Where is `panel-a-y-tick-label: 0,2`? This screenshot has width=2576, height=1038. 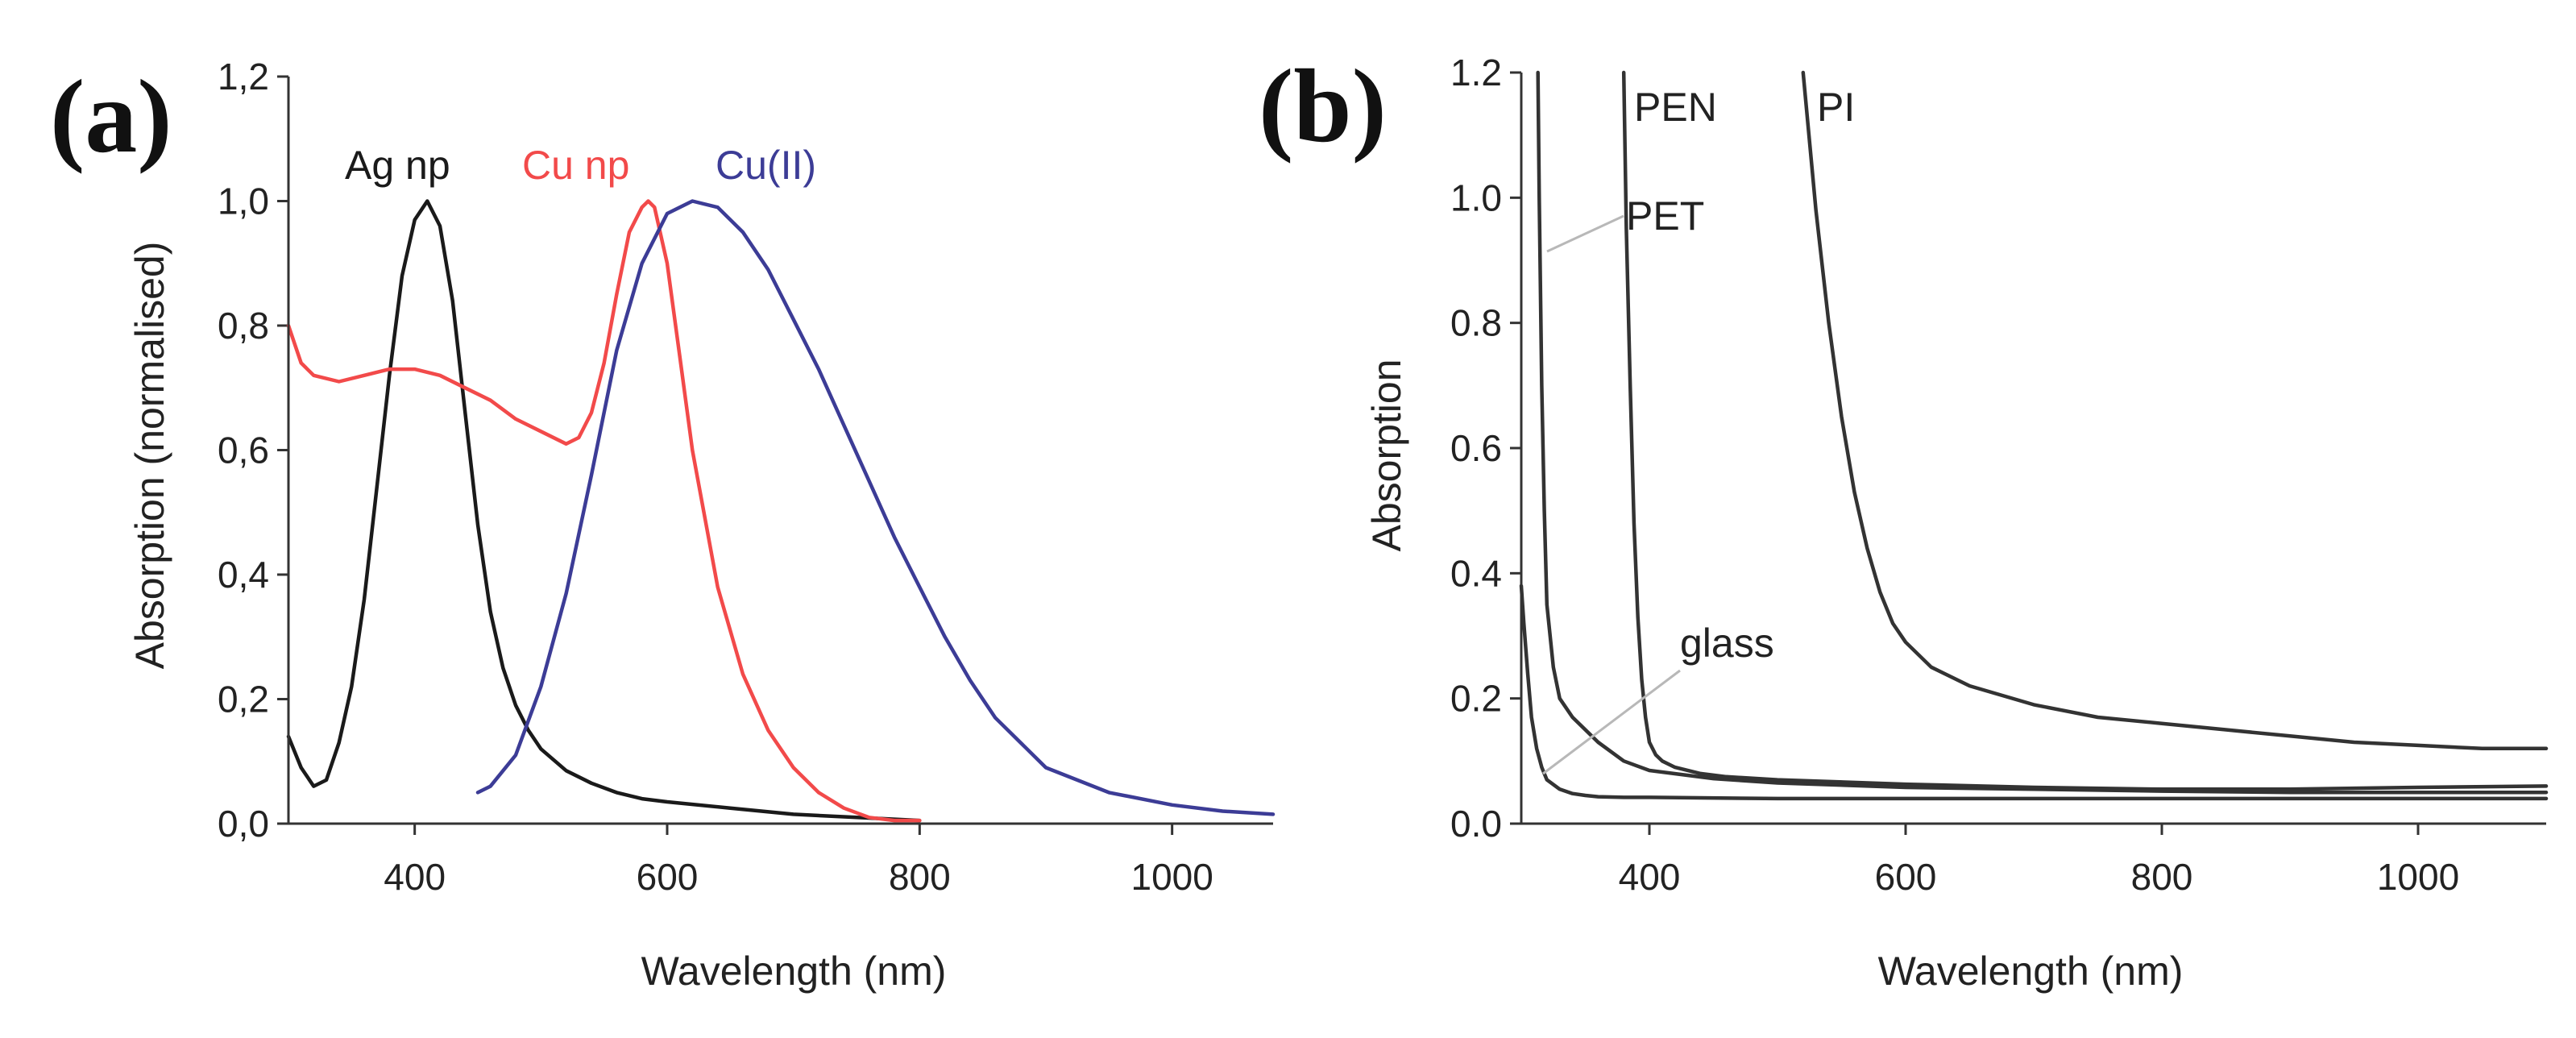 panel-a-y-tick-label: 0,2 is located at coordinates (244, 699).